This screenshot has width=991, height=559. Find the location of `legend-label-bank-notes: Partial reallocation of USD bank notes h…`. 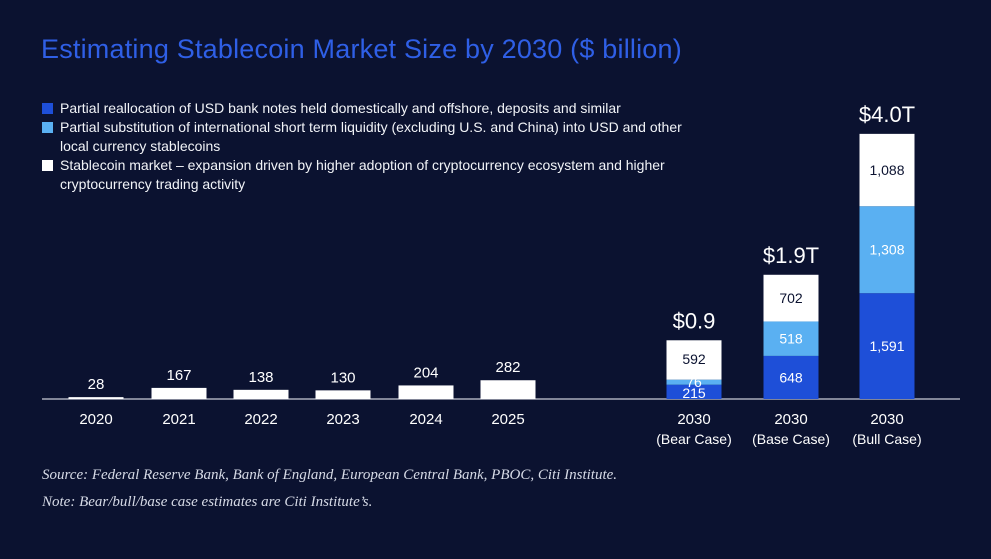

legend-label-bank-notes: Partial reallocation of USD bank notes h… is located at coordinates (340, 108).